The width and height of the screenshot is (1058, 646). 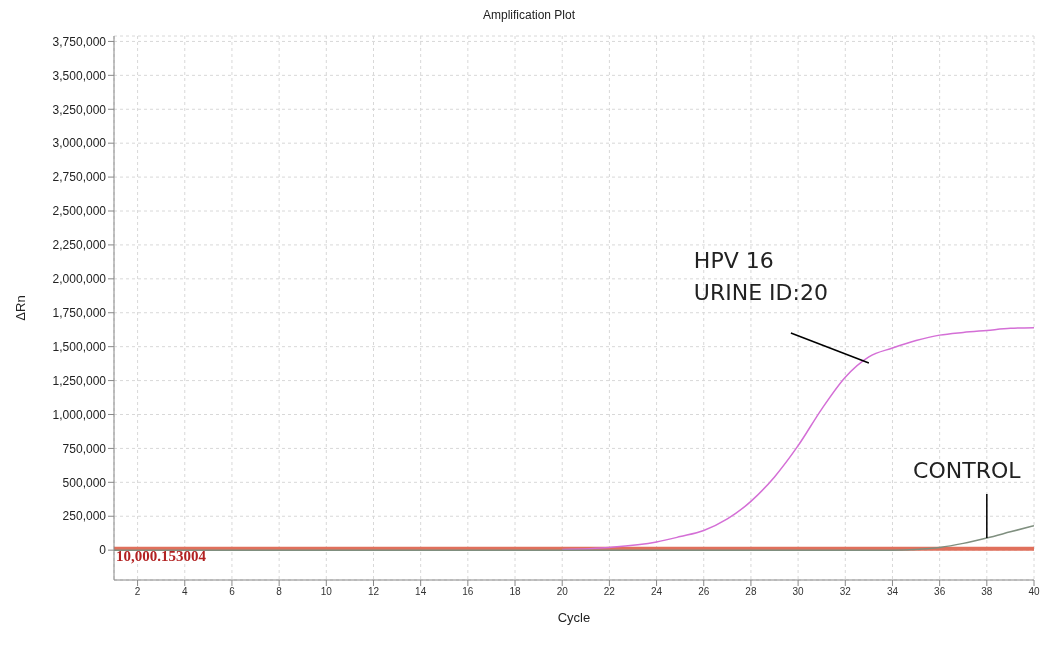 I want to click on y-tick-label: 1,250,000, so click(x=79, y=380).